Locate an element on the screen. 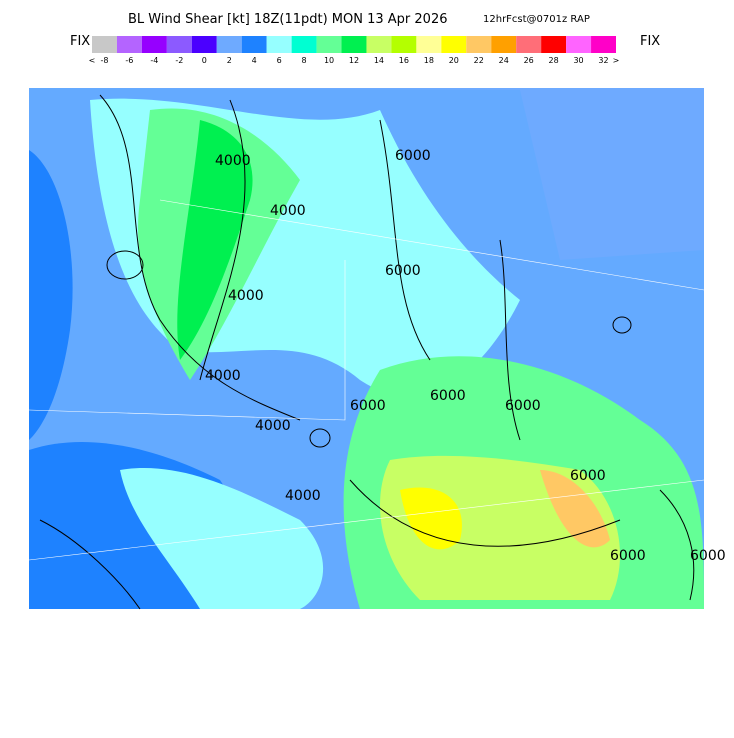 This screenshot has width=734, height=738. colorbar-label: 0 is located at coordinates (204, 60).